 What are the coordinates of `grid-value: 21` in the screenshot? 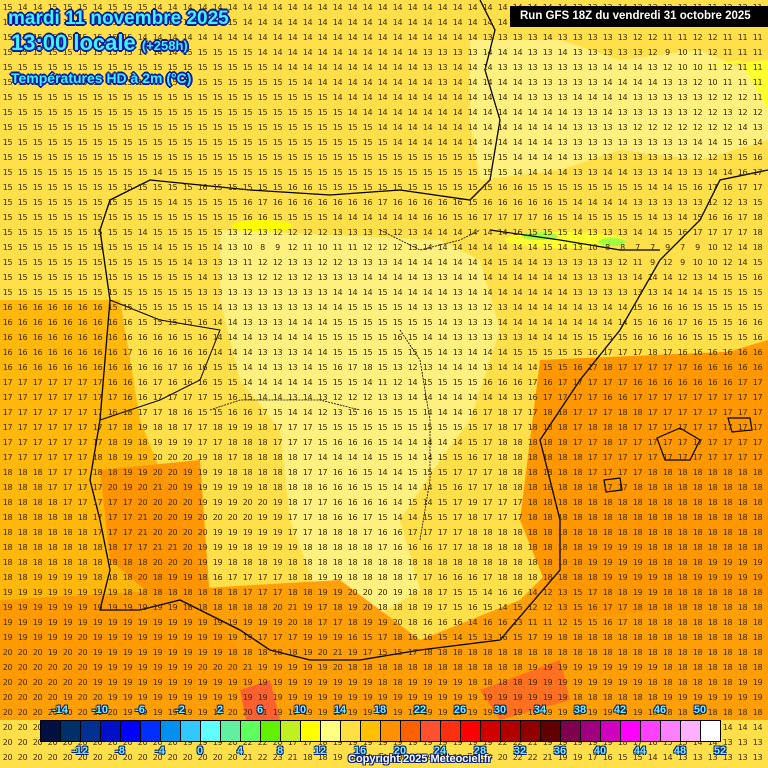 It's located at (547, 757).